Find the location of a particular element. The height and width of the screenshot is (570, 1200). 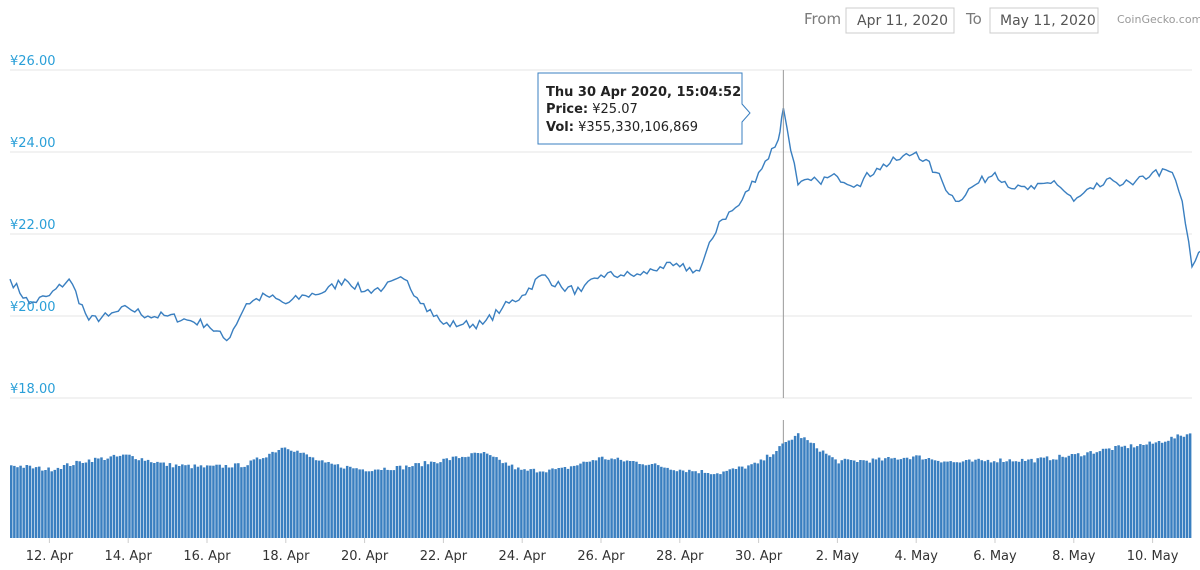

credit-link: CoinGecko.com is located at coordinates (1158, 19).